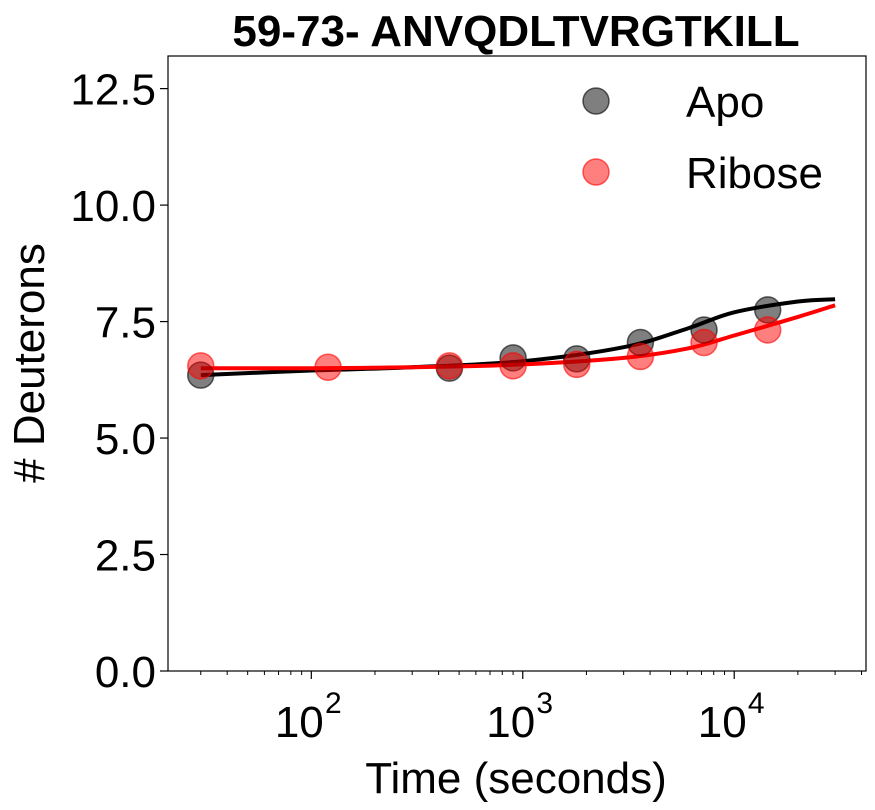 This screenshot has width=875, height=810. I want to click on y-tick-label: 7.5, so click(125, 323).